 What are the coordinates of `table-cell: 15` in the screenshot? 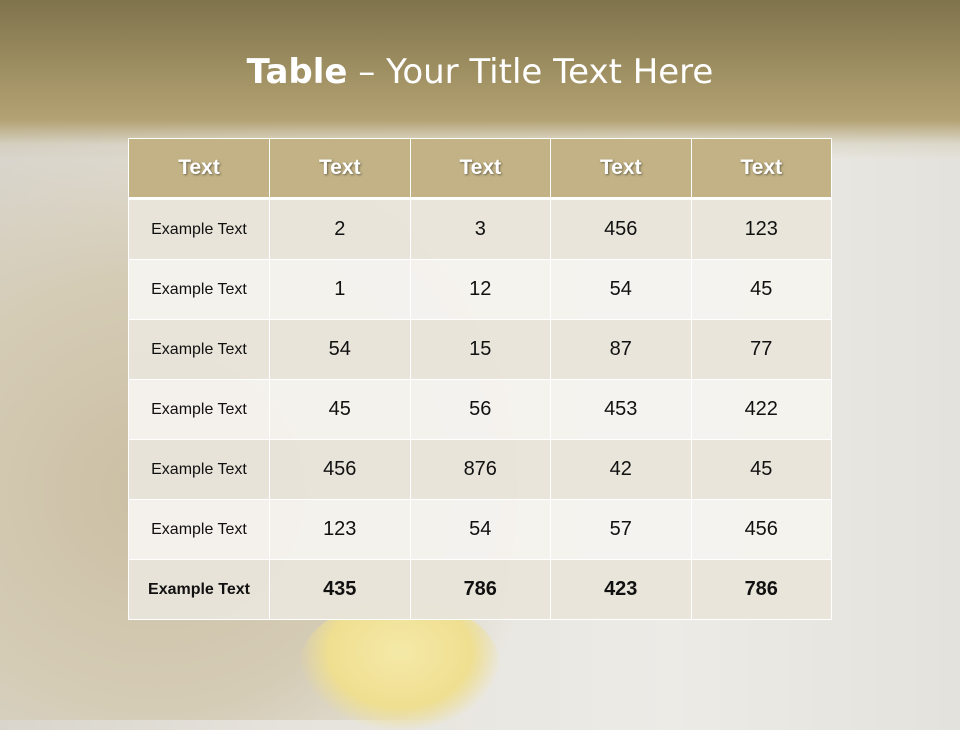 It's located at (480, 349).